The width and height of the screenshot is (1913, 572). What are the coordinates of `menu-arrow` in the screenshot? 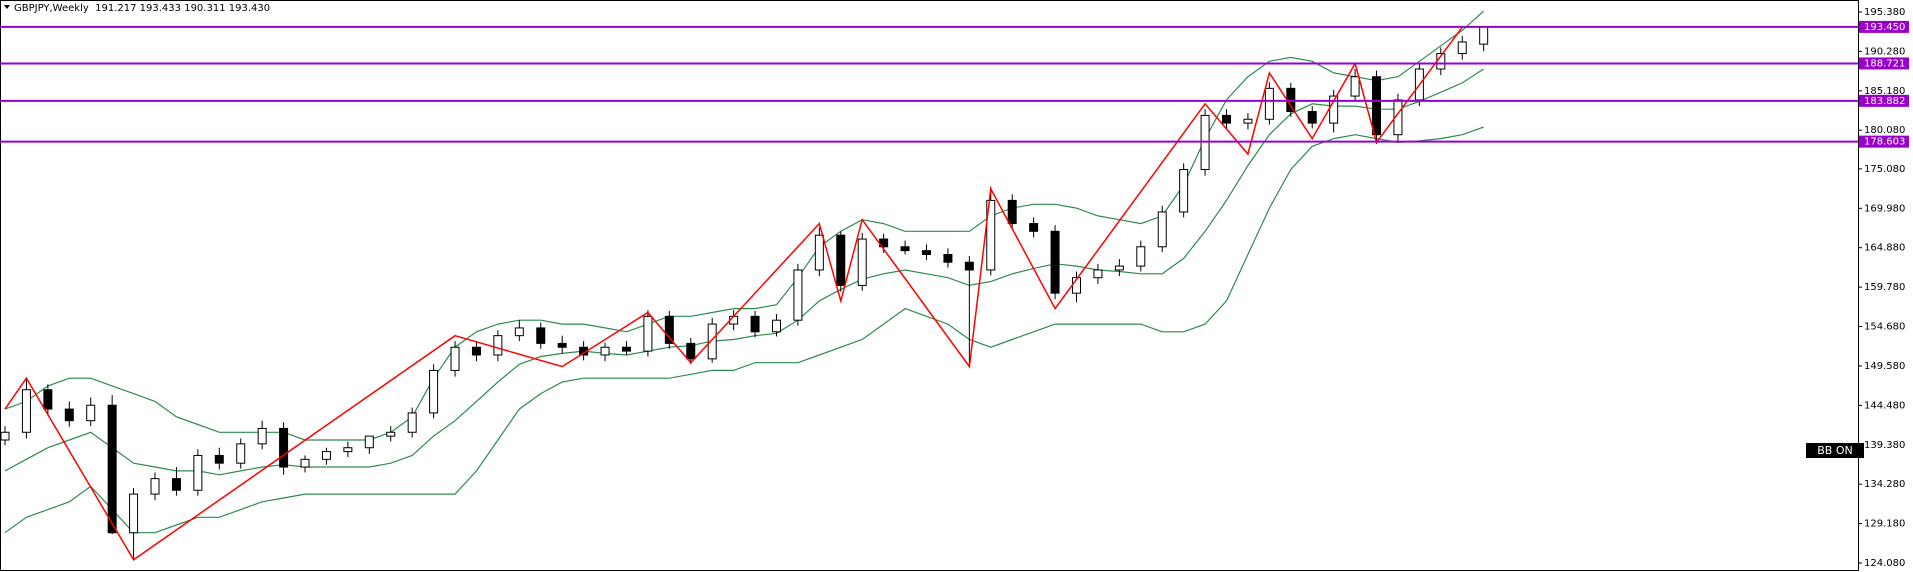 It's located at (7, 7).